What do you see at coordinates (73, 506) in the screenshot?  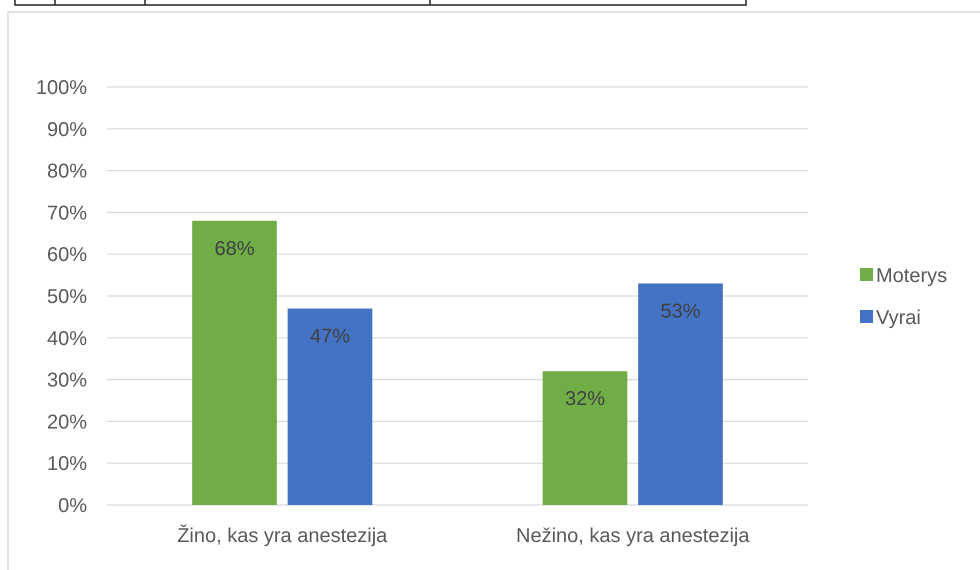 I see `y-tick-label: 0%` at bounding box center [73, 506].